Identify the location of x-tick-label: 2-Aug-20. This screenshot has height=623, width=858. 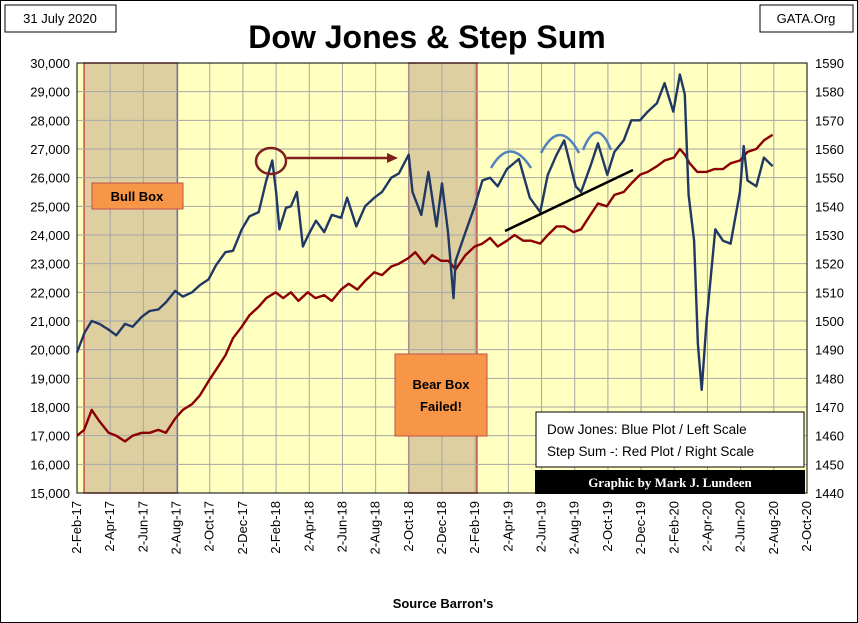
(773, 527).